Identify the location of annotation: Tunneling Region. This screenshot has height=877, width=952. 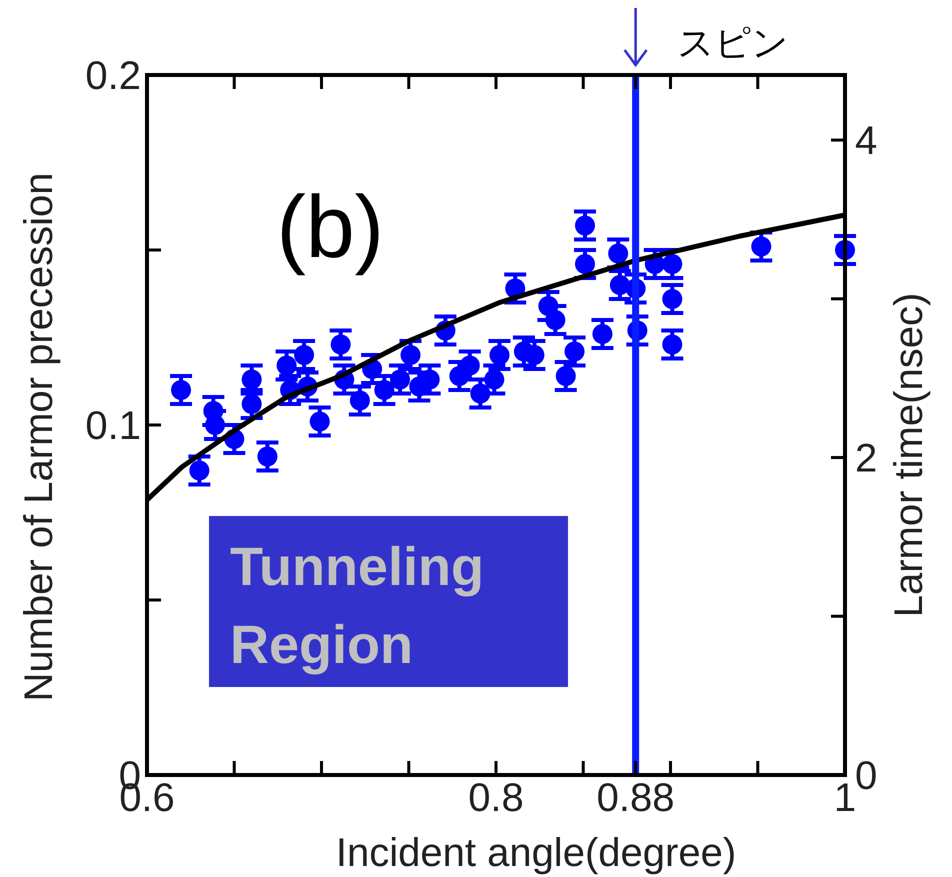
(357, 606).